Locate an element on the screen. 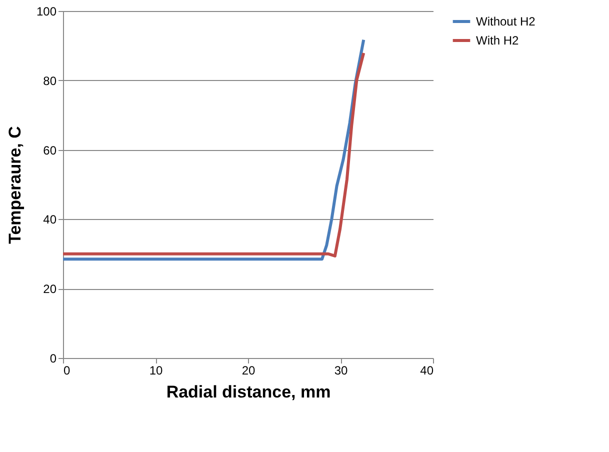 The image size is (609, 452). y-tick-label: 60 is located at coordinates (50, 150).